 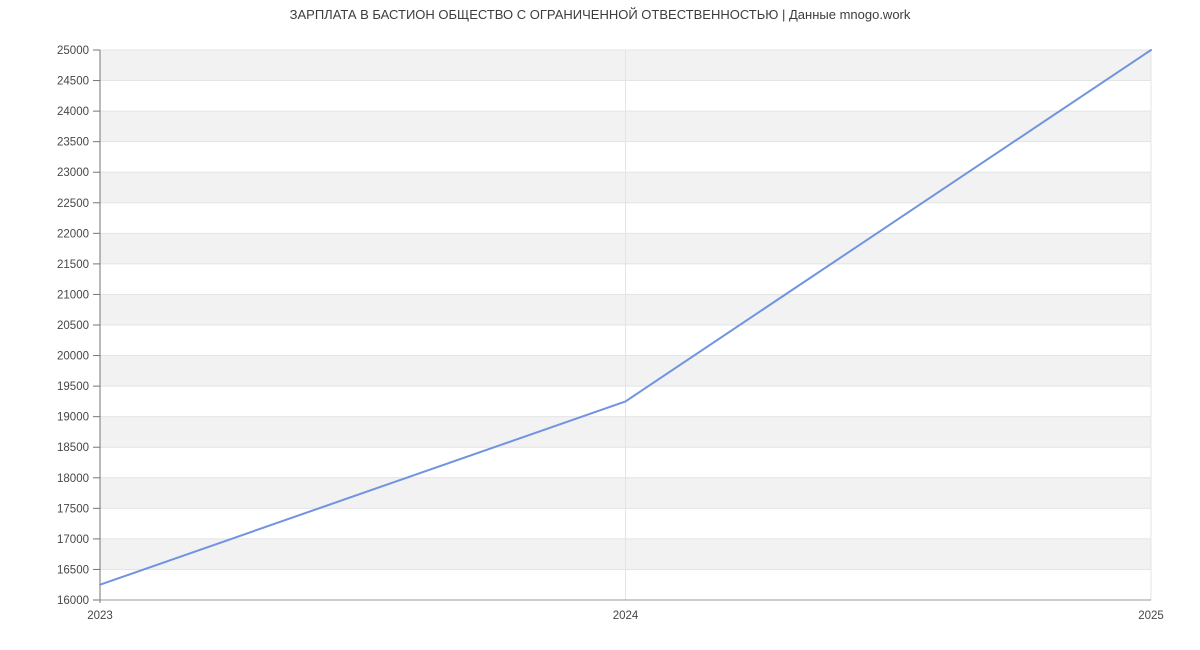 What do you see at coordinates (73, 234) in the screenshot?
I see `y-axis-label: 22000` at bounding box center [73, 234].